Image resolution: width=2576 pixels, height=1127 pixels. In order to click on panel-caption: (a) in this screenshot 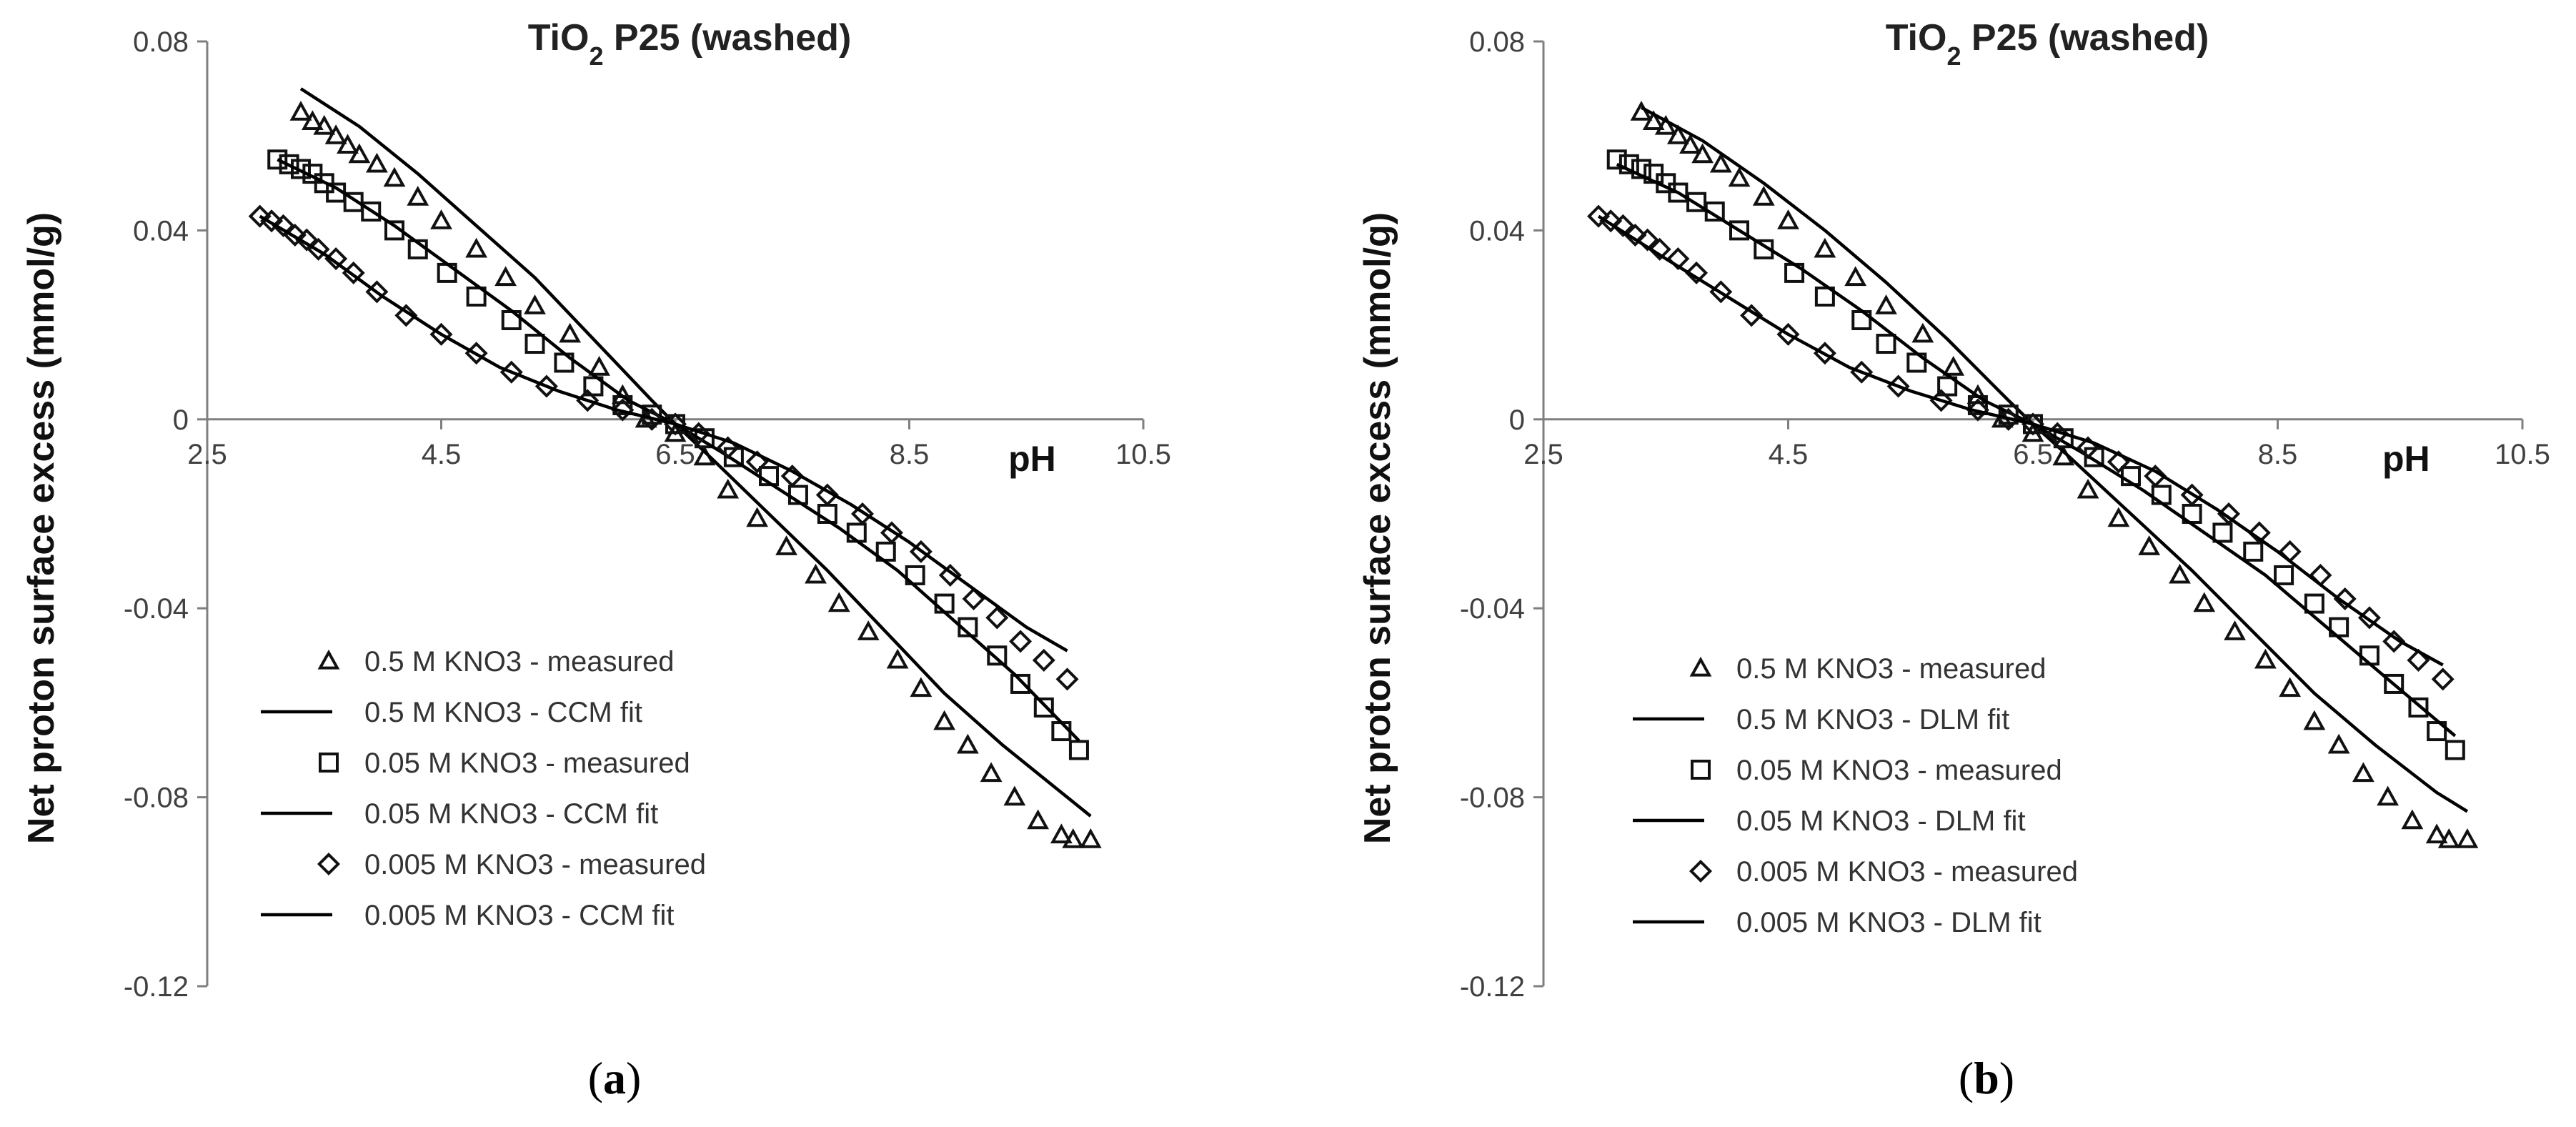, I will do `click(615, 1078)`.